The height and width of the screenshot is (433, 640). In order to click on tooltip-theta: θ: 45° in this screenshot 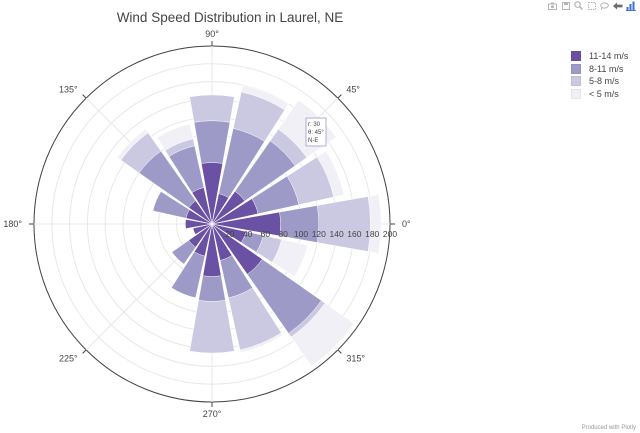, I will do `click(316, 133)`.